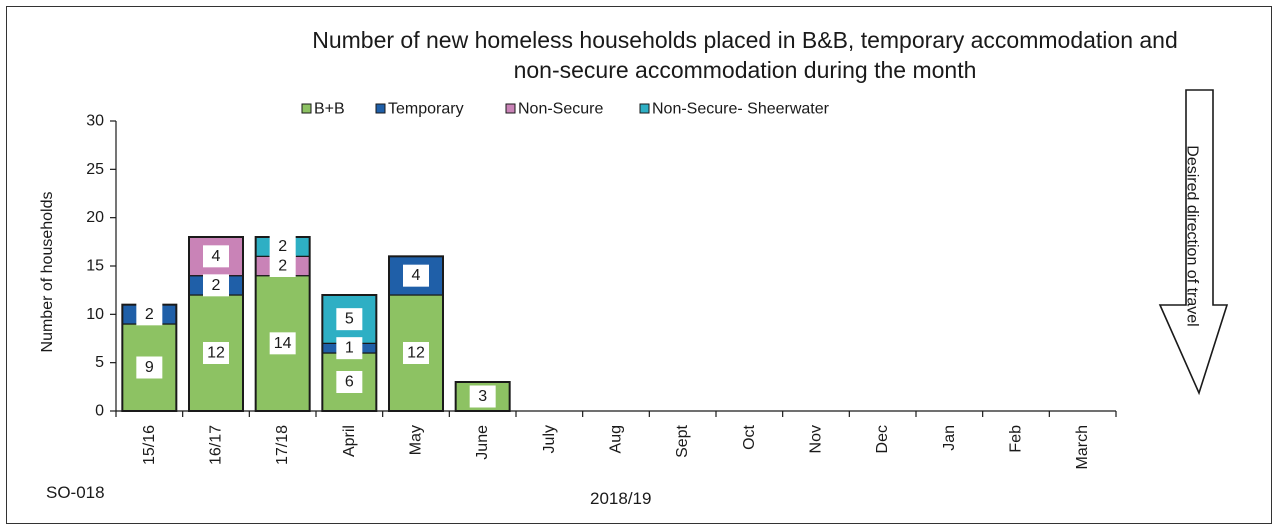 The height and width of the screenshot is (532, 1280). I want to click on data-labels: 9 2 12 2 4 14 2 2 6 1 5 12 4 3, so click(316, 321).